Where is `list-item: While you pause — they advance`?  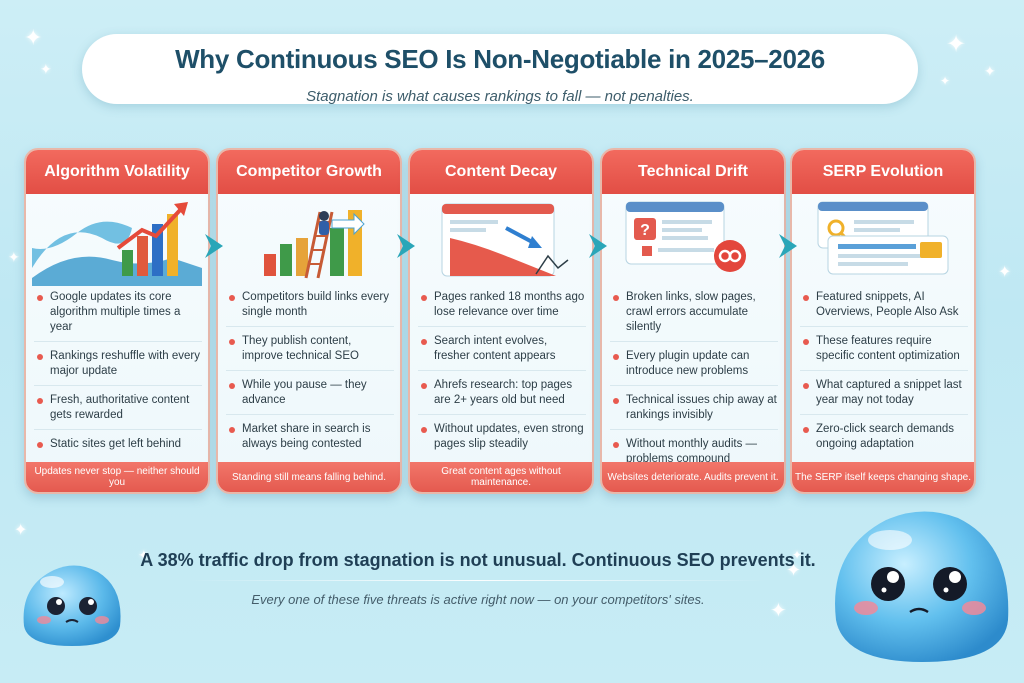
list-item: While you pause — they advance is located at coordinates (310, 396).